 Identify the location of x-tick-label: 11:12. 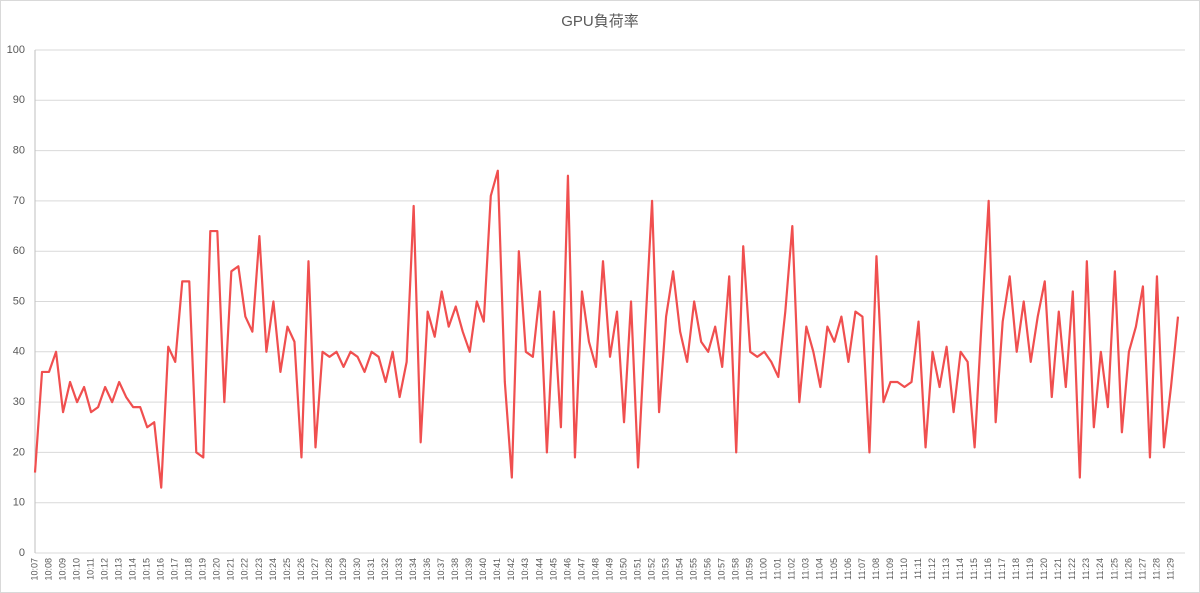
(932, 569).